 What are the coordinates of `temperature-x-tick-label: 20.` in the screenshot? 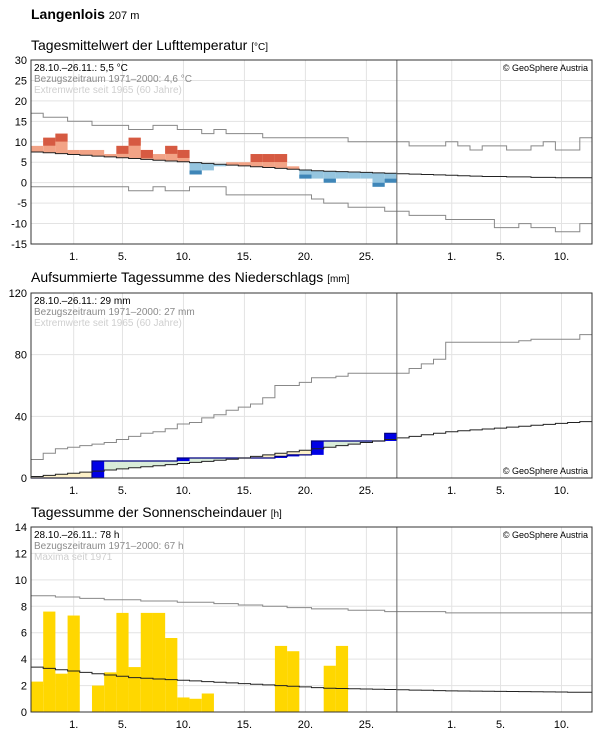 It's located at (305, 257).